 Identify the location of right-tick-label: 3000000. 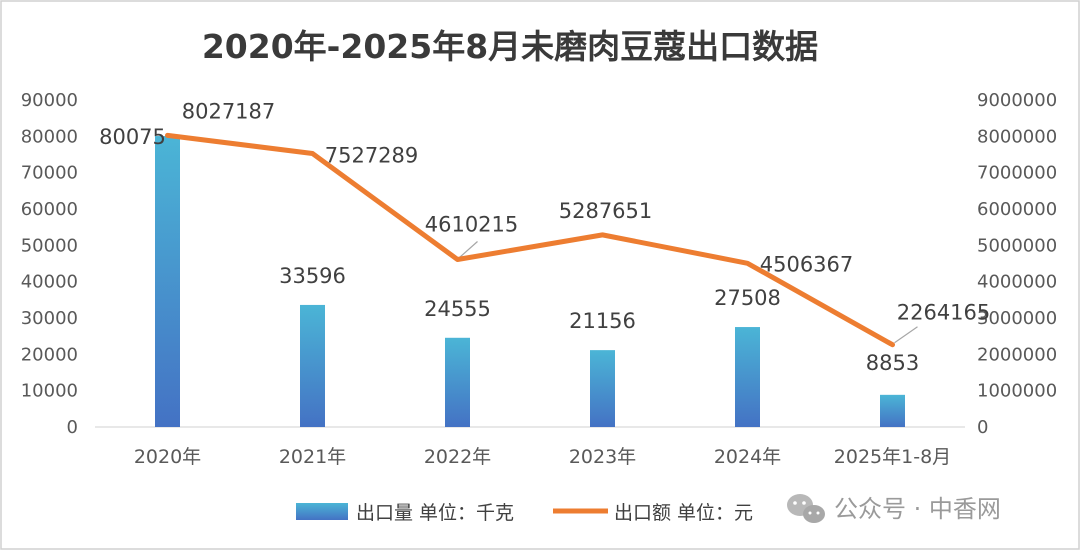
(1017, 318).